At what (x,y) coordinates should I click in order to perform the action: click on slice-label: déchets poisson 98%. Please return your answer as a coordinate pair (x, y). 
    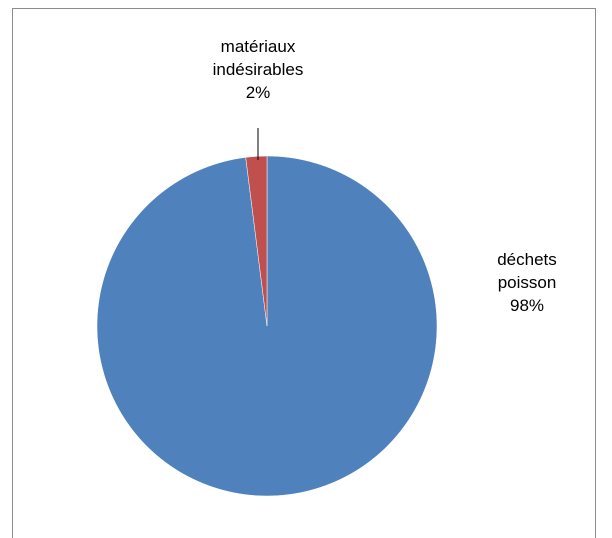
    Looking at the image, I should click on (527, 282).